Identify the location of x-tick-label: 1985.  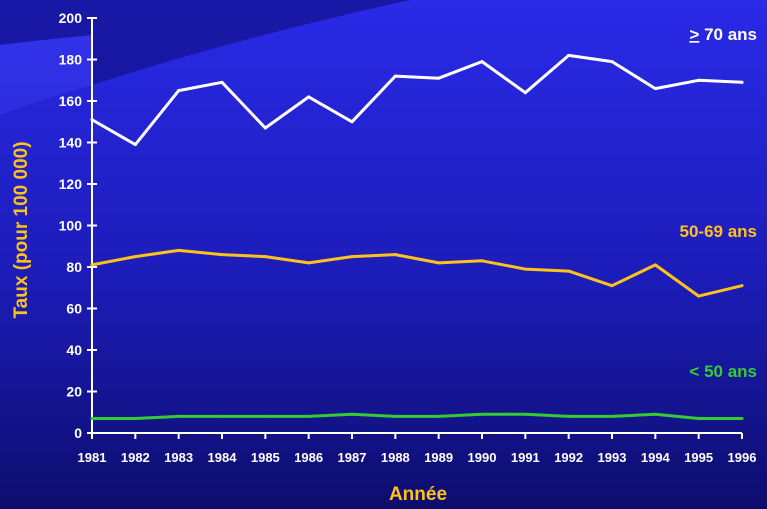
(265, 457).